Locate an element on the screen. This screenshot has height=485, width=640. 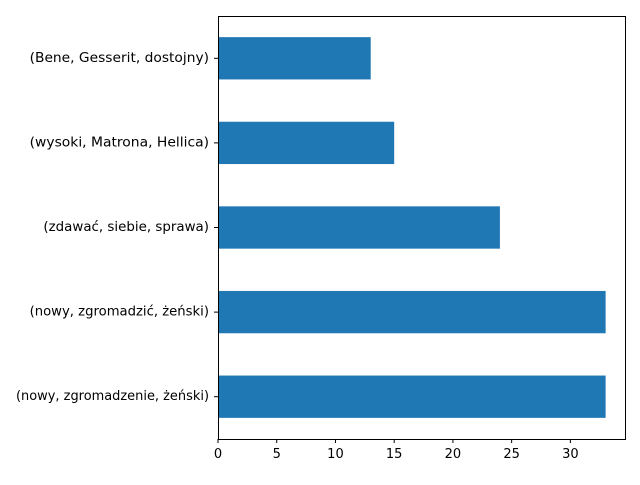
x-axis-ticks: 0 5 10 15 20 25 30 is located at coordinates (396, 450).